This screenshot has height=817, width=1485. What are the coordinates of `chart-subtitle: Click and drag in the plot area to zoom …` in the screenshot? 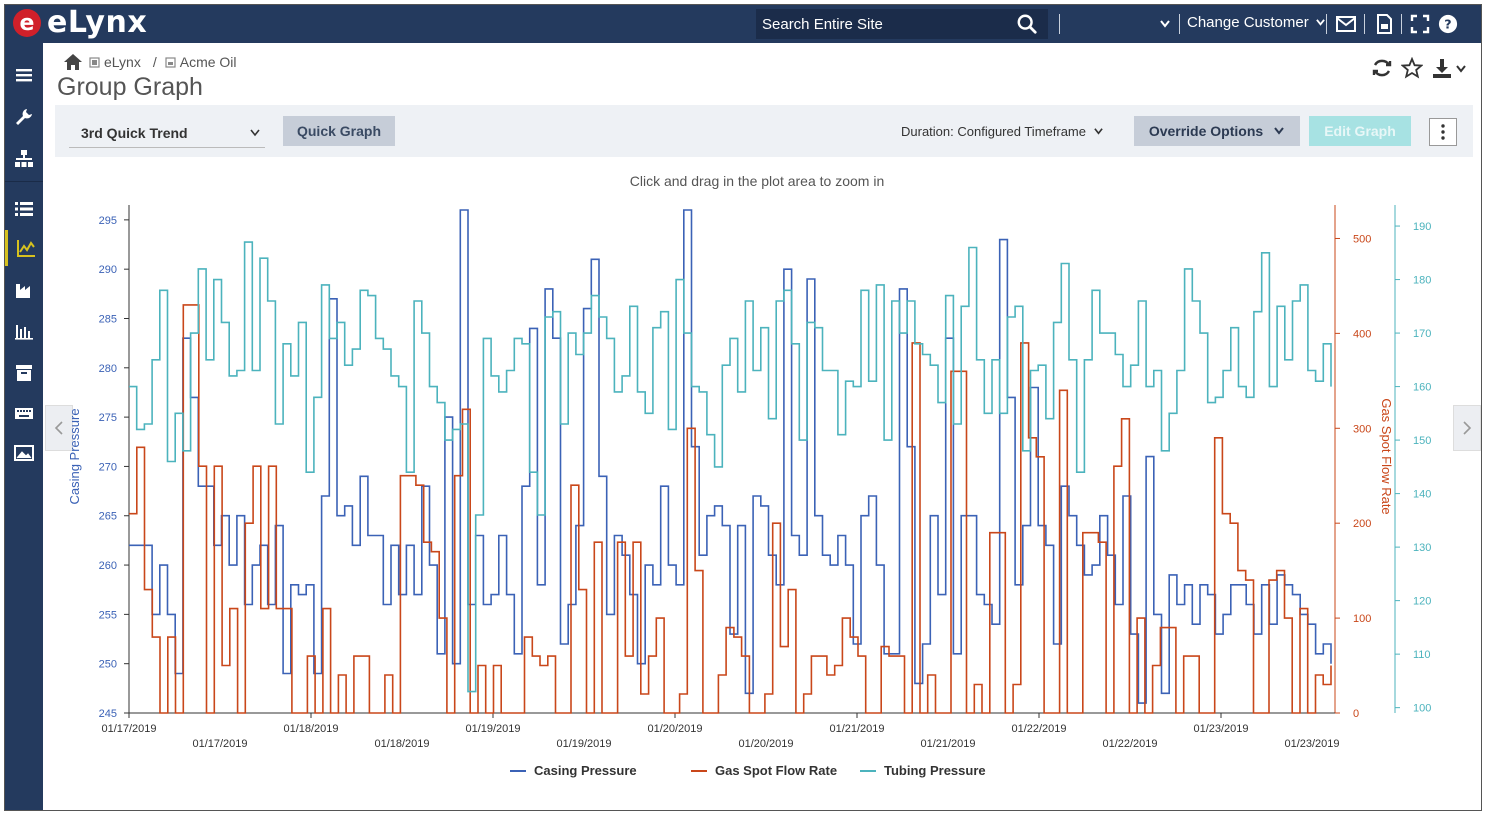 It's located at (757, 181).